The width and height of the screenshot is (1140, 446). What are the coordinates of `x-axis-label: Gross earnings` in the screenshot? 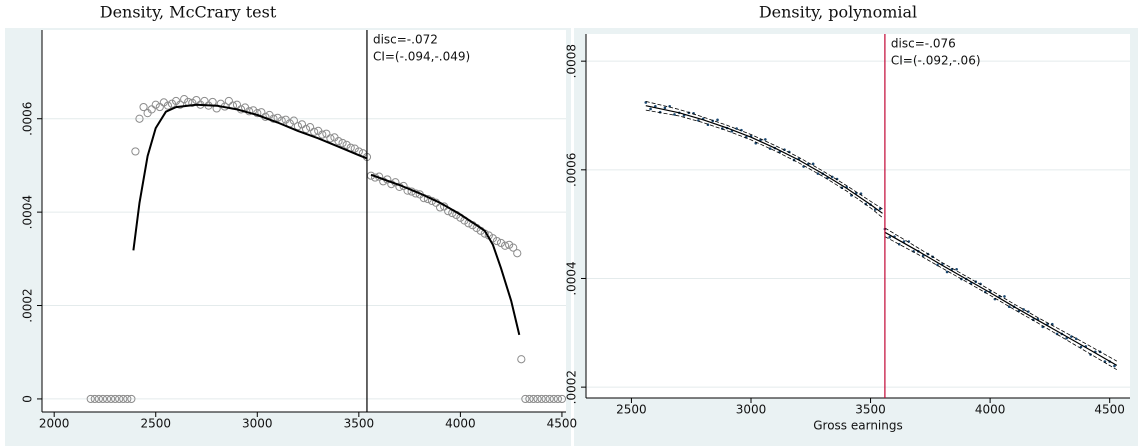 It's located at (858, 426).